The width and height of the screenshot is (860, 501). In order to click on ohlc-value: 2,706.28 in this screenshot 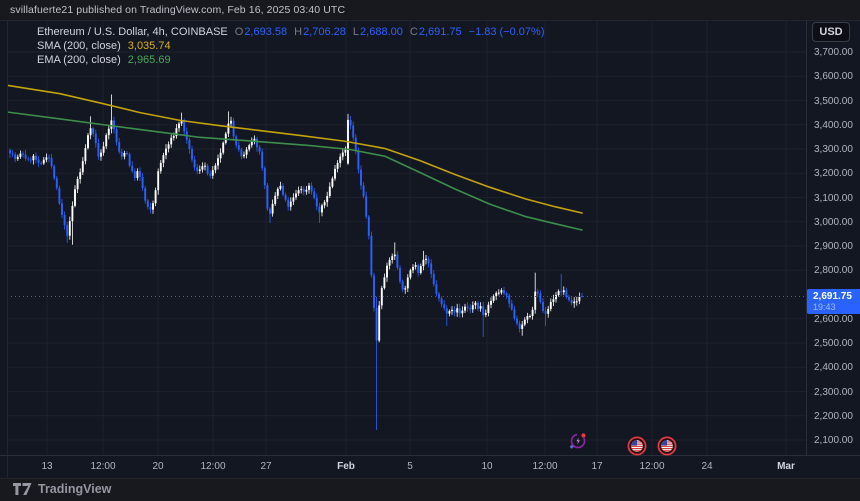, I will do `click(324, 32)`.